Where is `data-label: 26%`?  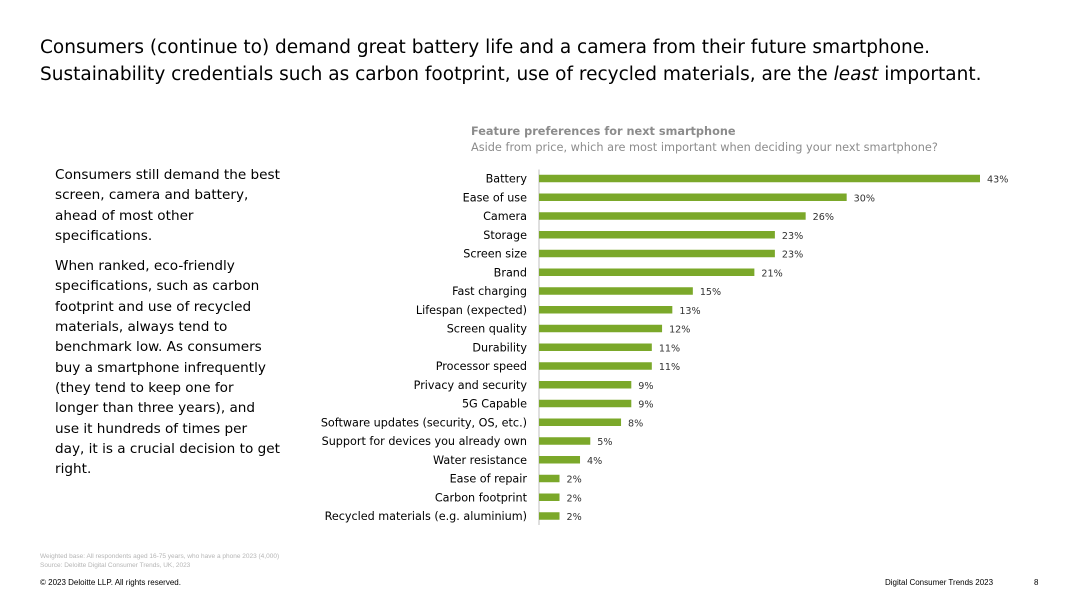 data-label: 26% is located at coordinates (823, 217).